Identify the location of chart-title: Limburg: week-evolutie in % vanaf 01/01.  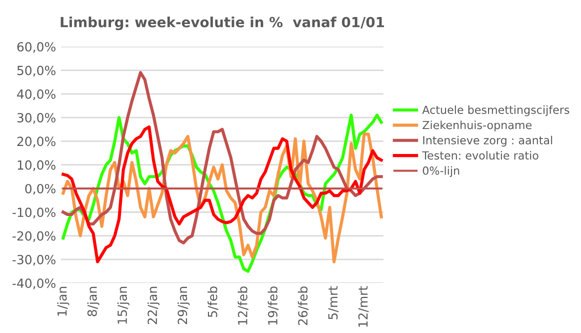
(222, 23).